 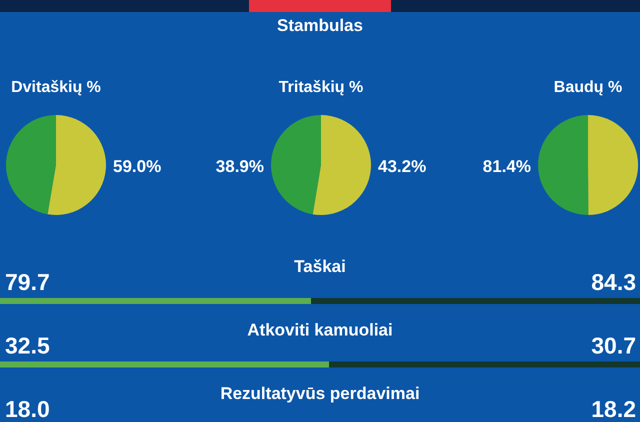 I want to click on data-label: 79.7, so click(x=27, y=282).